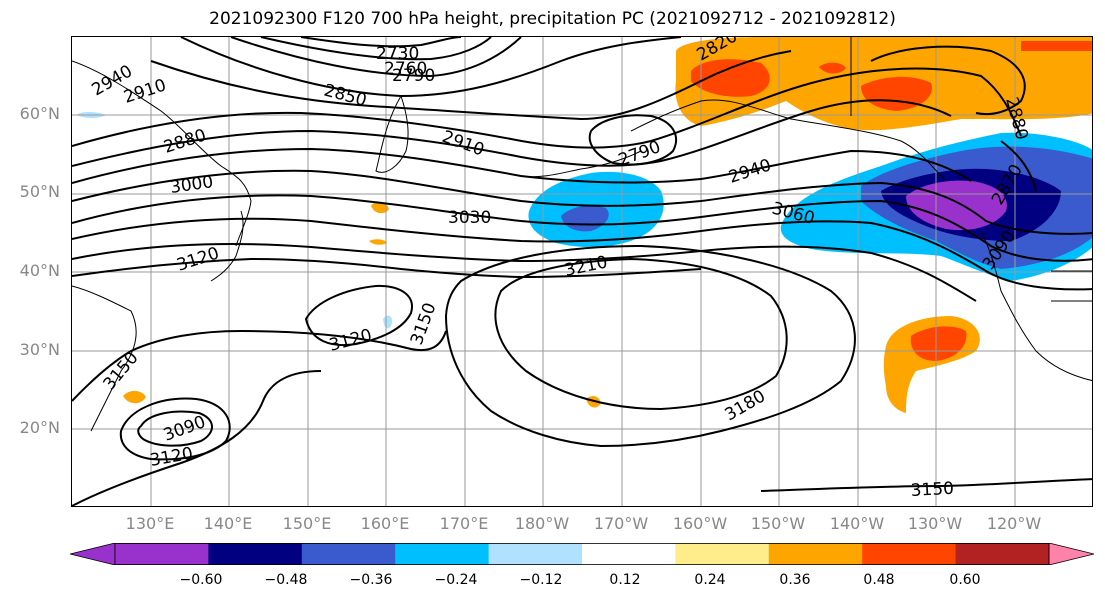  What do you see at coordinates (456, 580) in the screenshot?
I see `colorbar-tick-label: −0.24` at bounding box center [456, 580].